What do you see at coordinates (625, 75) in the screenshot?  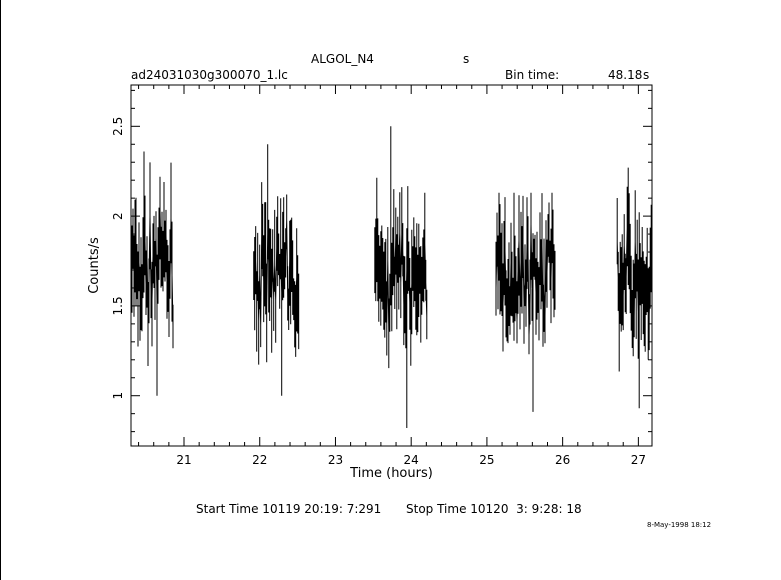 I see `bin-time-value: 48.18` at bounding box center [625, 75].